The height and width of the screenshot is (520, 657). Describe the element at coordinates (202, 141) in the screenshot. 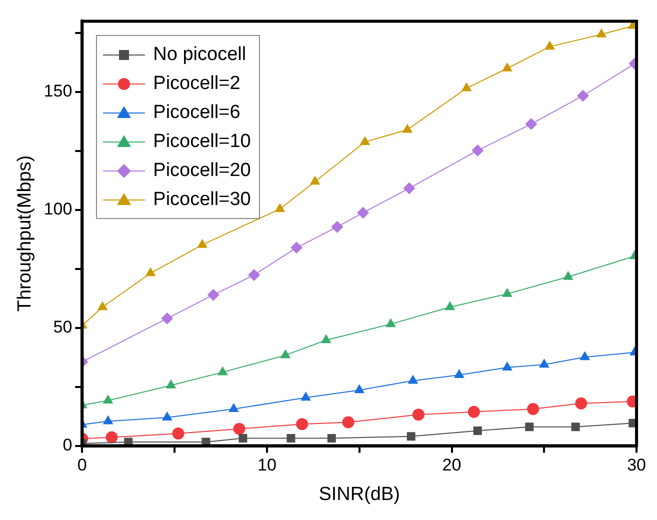

I see `legend-label: Picocell=10` at that location.